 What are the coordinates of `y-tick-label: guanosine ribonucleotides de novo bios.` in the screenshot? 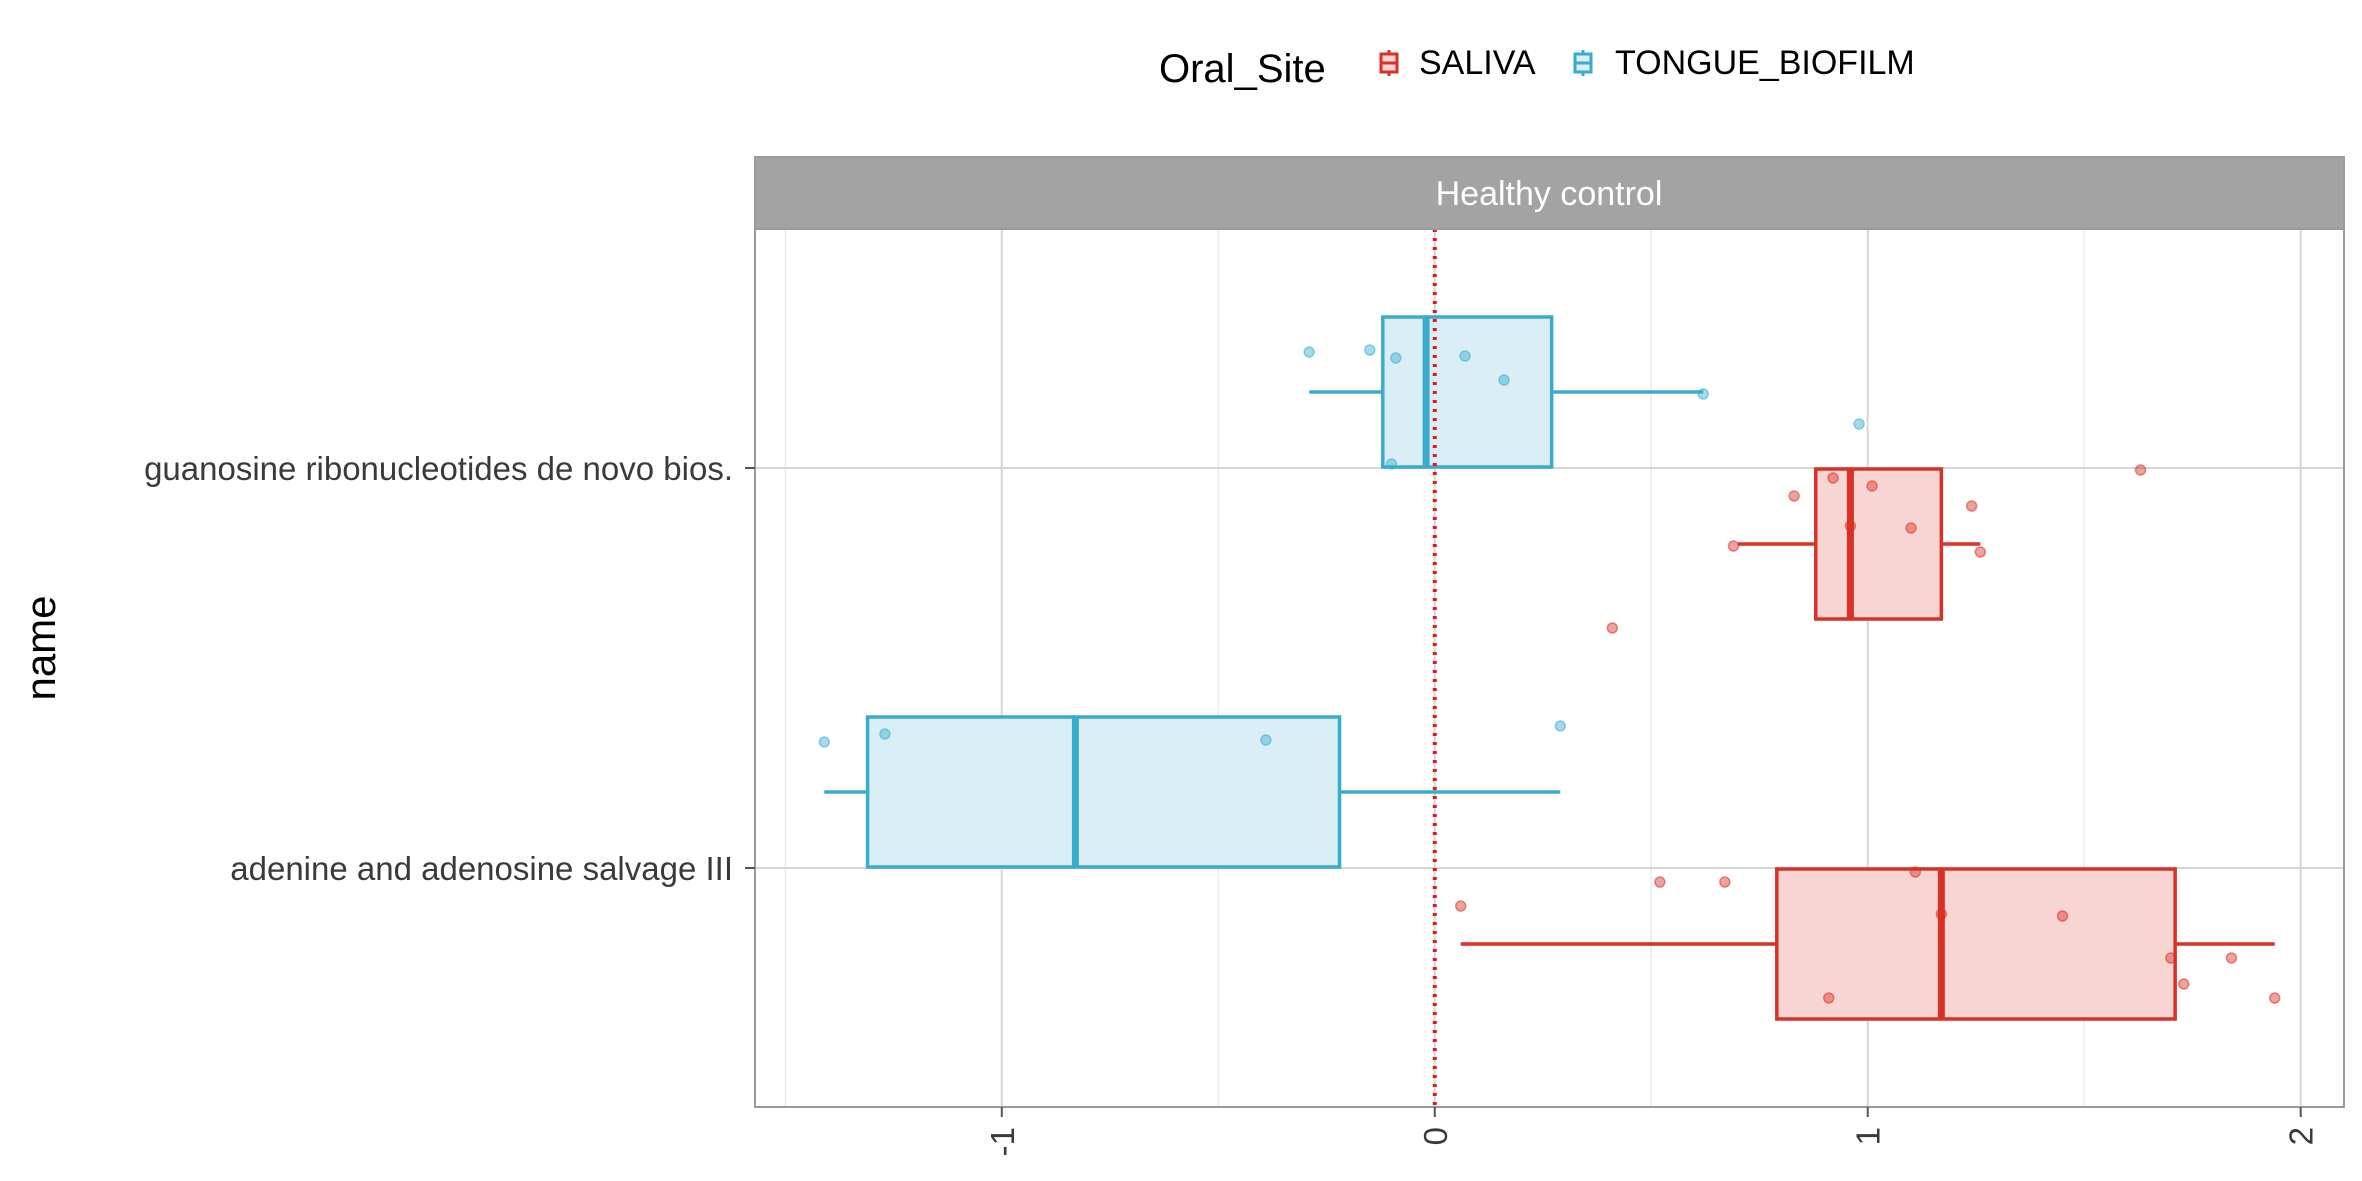 It's located at (438, 468).